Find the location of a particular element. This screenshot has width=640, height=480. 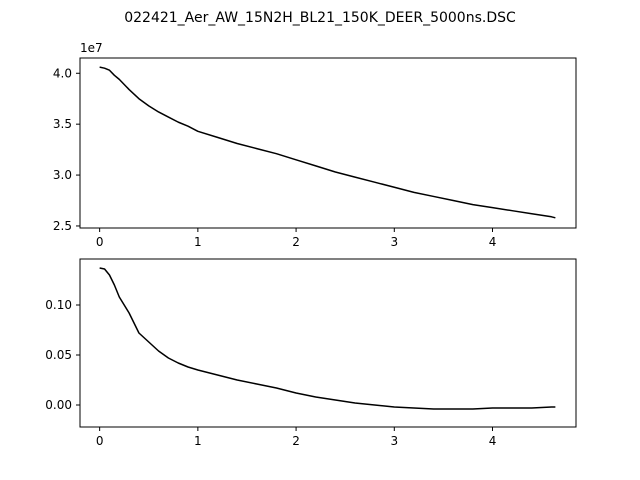

bottom-x-ticks: 0 1 2 3 4 is located at coordinates (296, 437).